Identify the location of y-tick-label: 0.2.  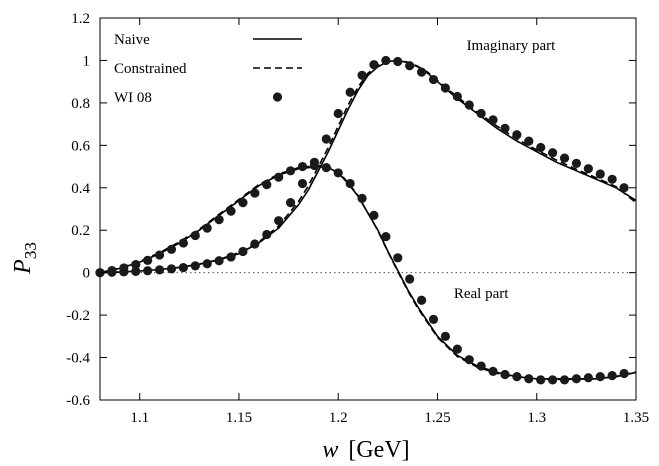
(80, 231).